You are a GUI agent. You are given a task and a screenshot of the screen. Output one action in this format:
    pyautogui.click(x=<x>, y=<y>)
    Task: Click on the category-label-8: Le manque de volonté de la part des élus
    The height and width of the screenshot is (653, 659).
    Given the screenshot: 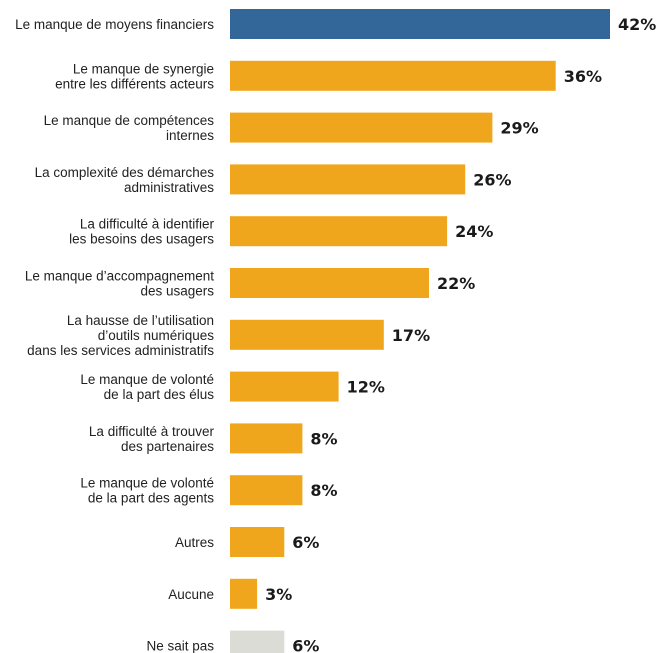 What is the action you would take?
    pyautogui.click(x=147, y=387)
    